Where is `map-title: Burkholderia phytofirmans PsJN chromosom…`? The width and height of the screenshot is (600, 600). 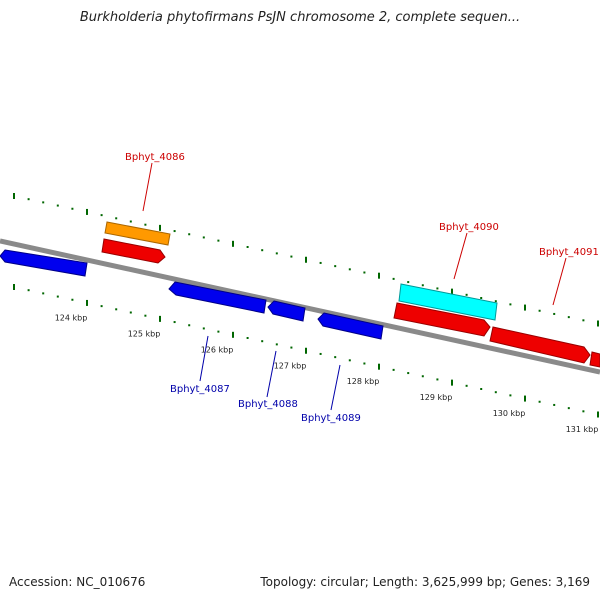
map-title: Burkholderia phytofirmans PsJN chromosom… is located at coordinates (300, 17).